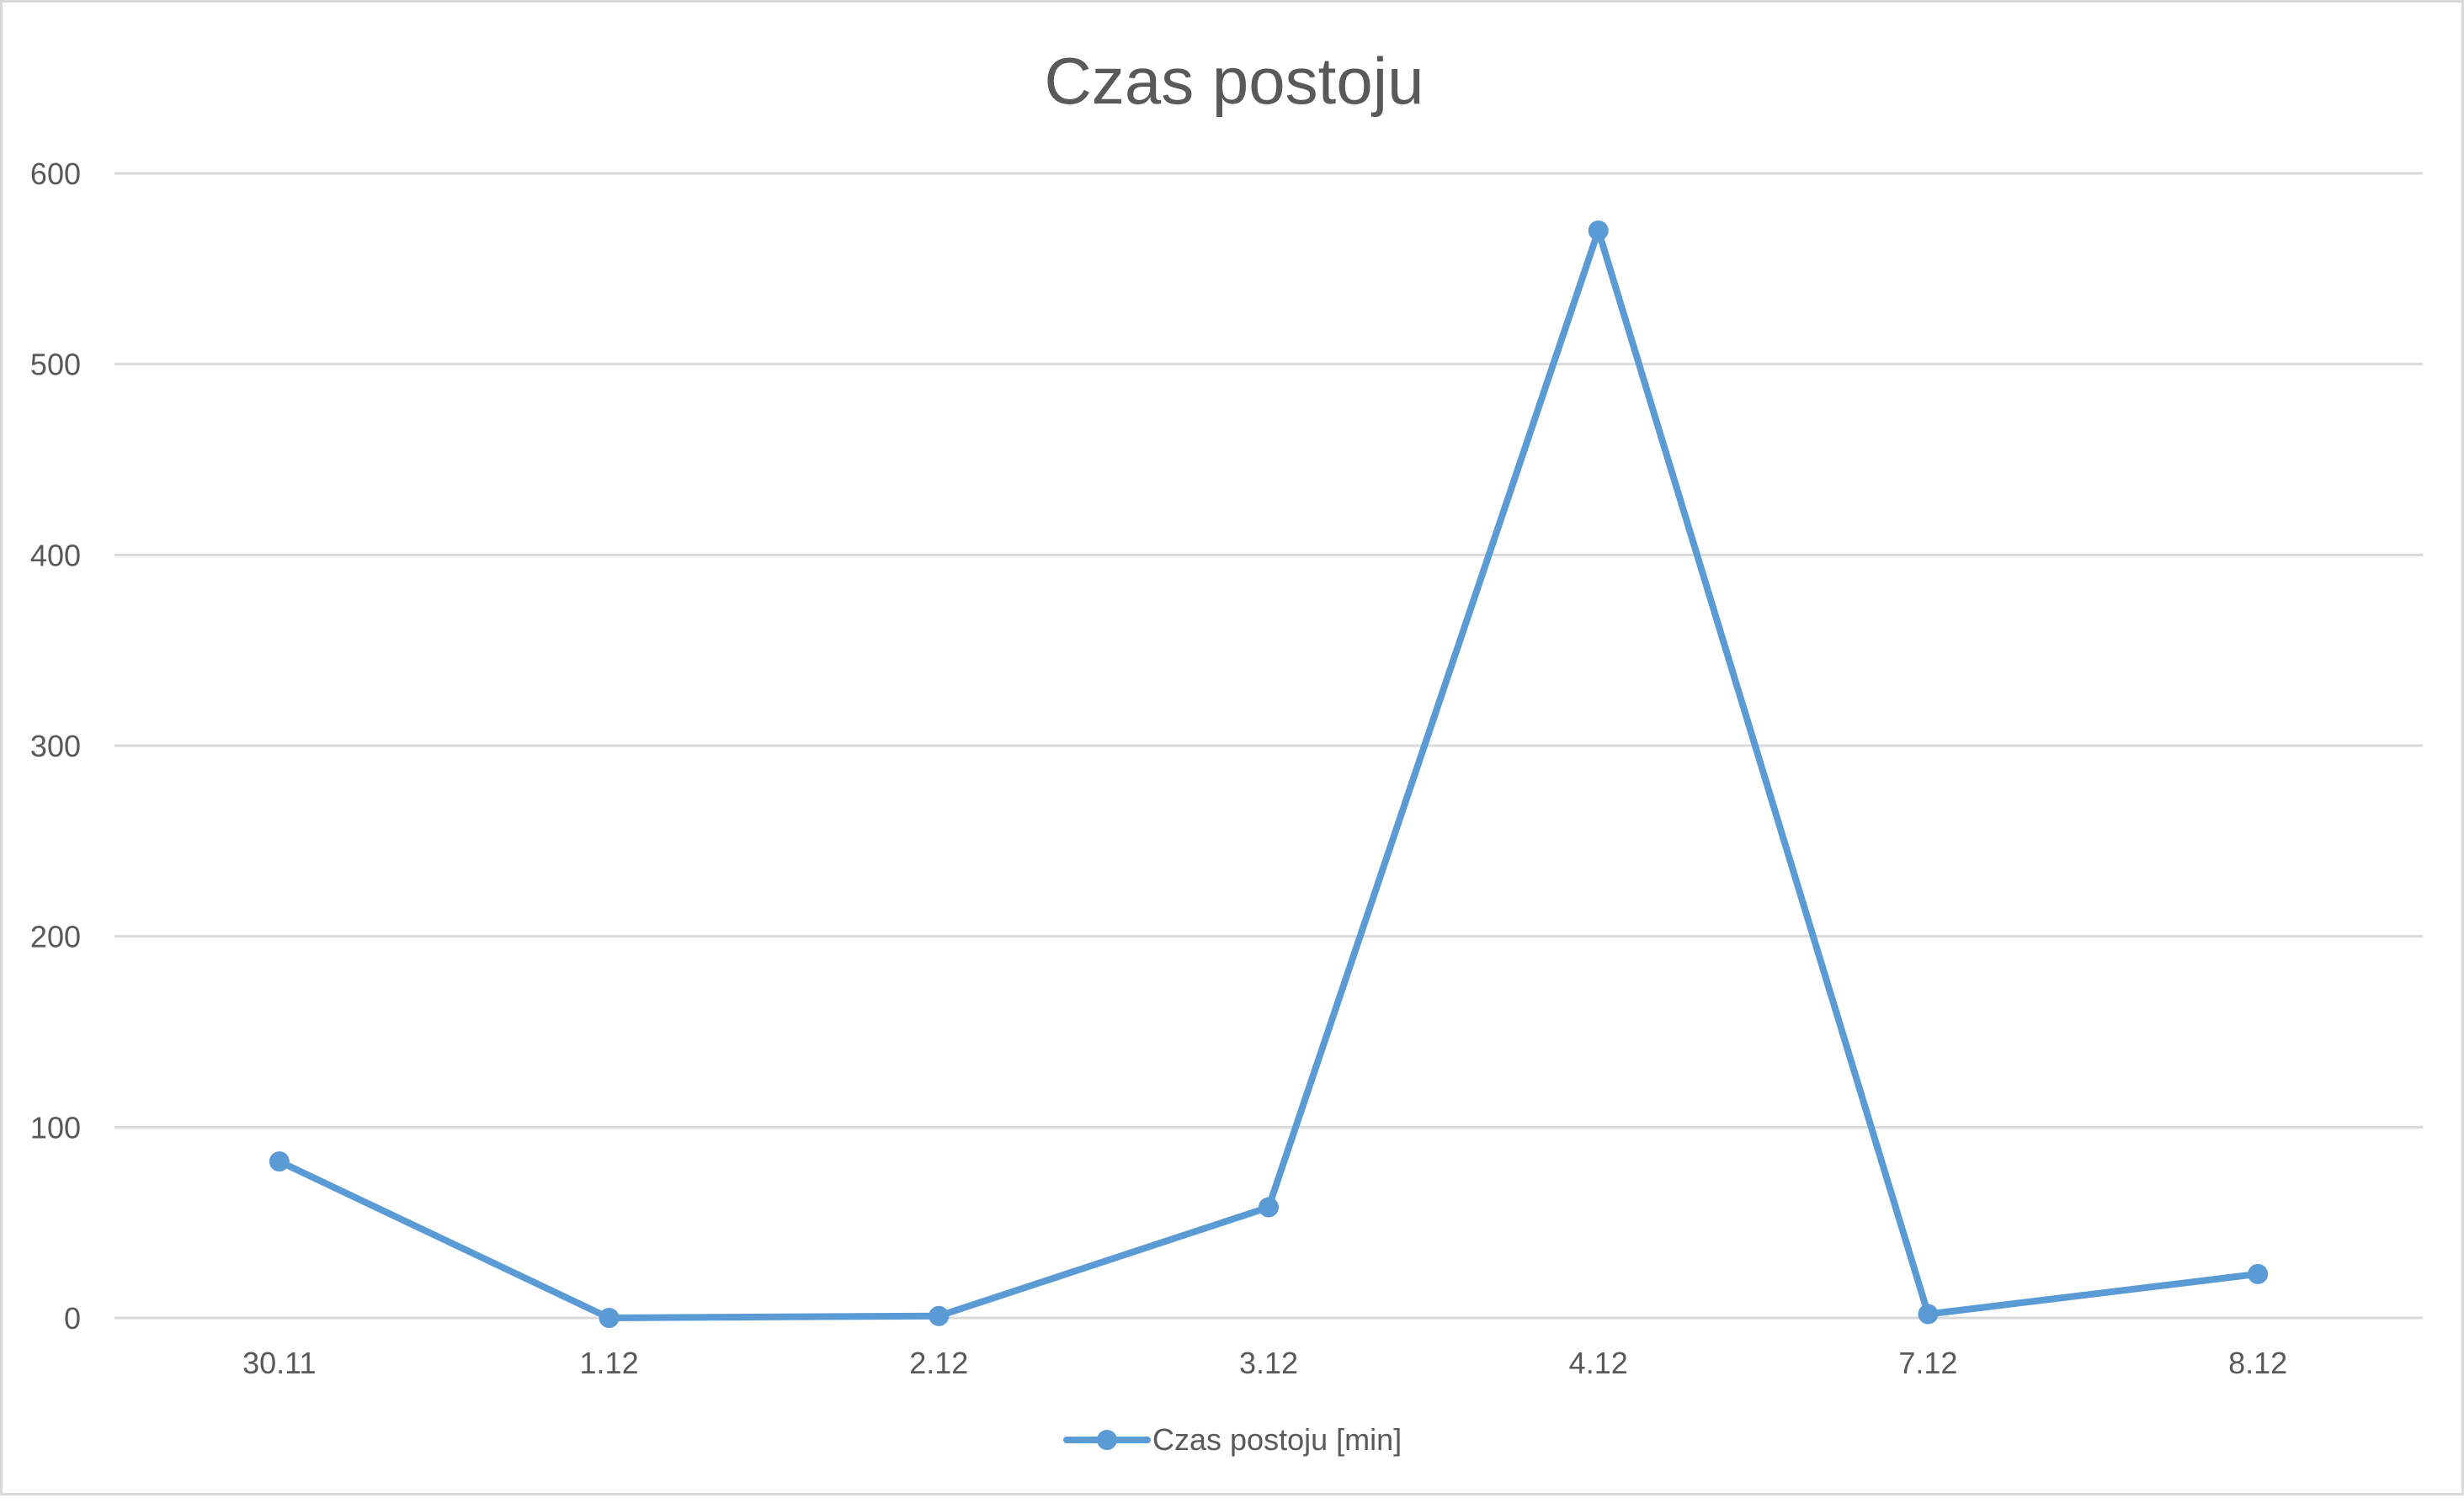  Describe the element at coordinates (938, 1363) in the screenshot. I see `x-tick-label: 2.12` at that location.